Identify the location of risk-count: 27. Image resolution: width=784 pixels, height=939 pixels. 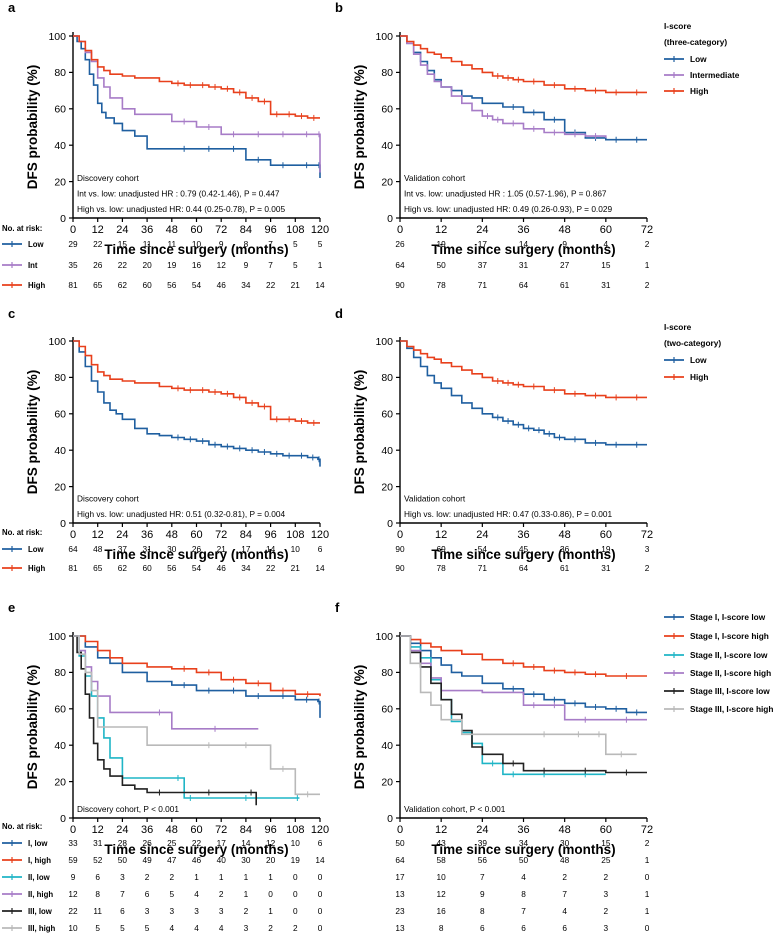
(565, 265).